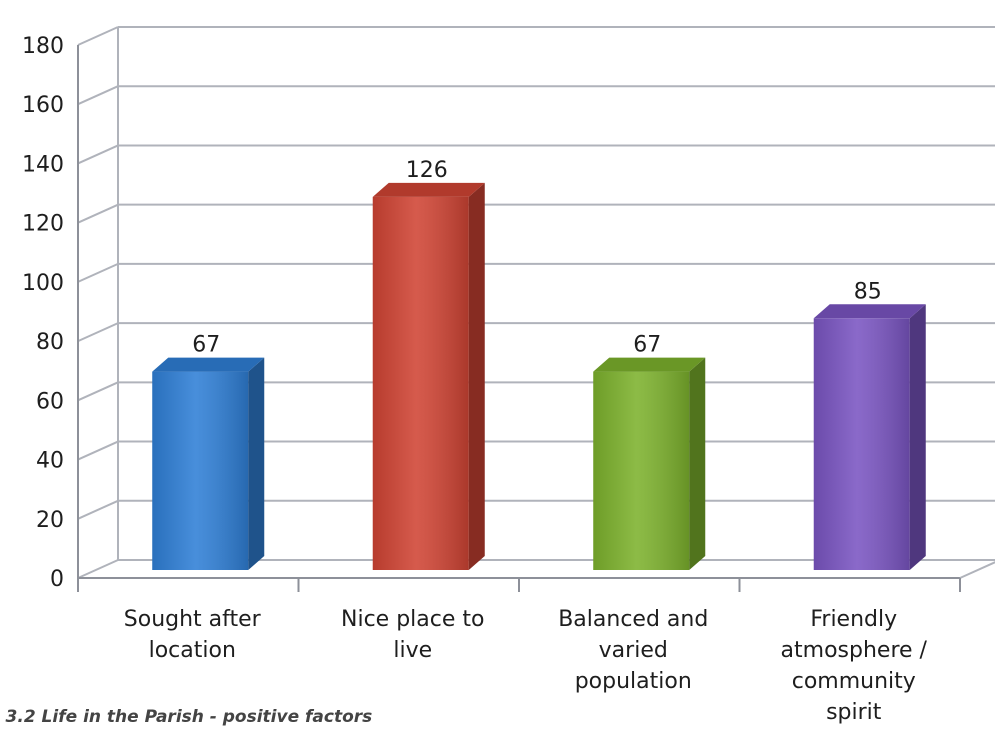  I want to click on category-label: Sought after location, so click(193, 635).